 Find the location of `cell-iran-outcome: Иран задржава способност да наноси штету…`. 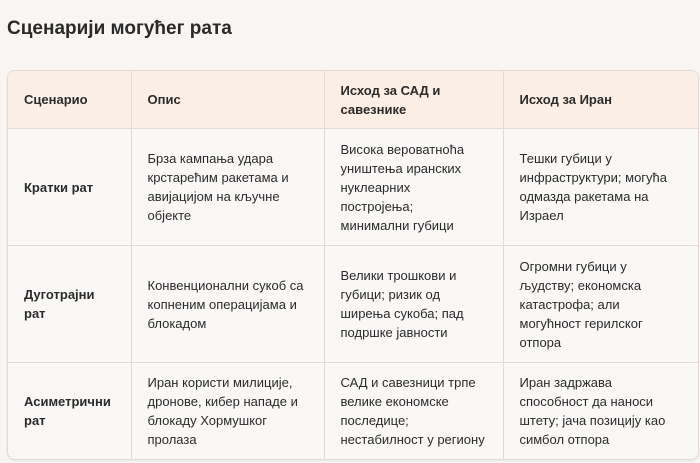

cell-iran-outcome: Иран задржава способност да наноси штету… is located at coordinates (592, 411).